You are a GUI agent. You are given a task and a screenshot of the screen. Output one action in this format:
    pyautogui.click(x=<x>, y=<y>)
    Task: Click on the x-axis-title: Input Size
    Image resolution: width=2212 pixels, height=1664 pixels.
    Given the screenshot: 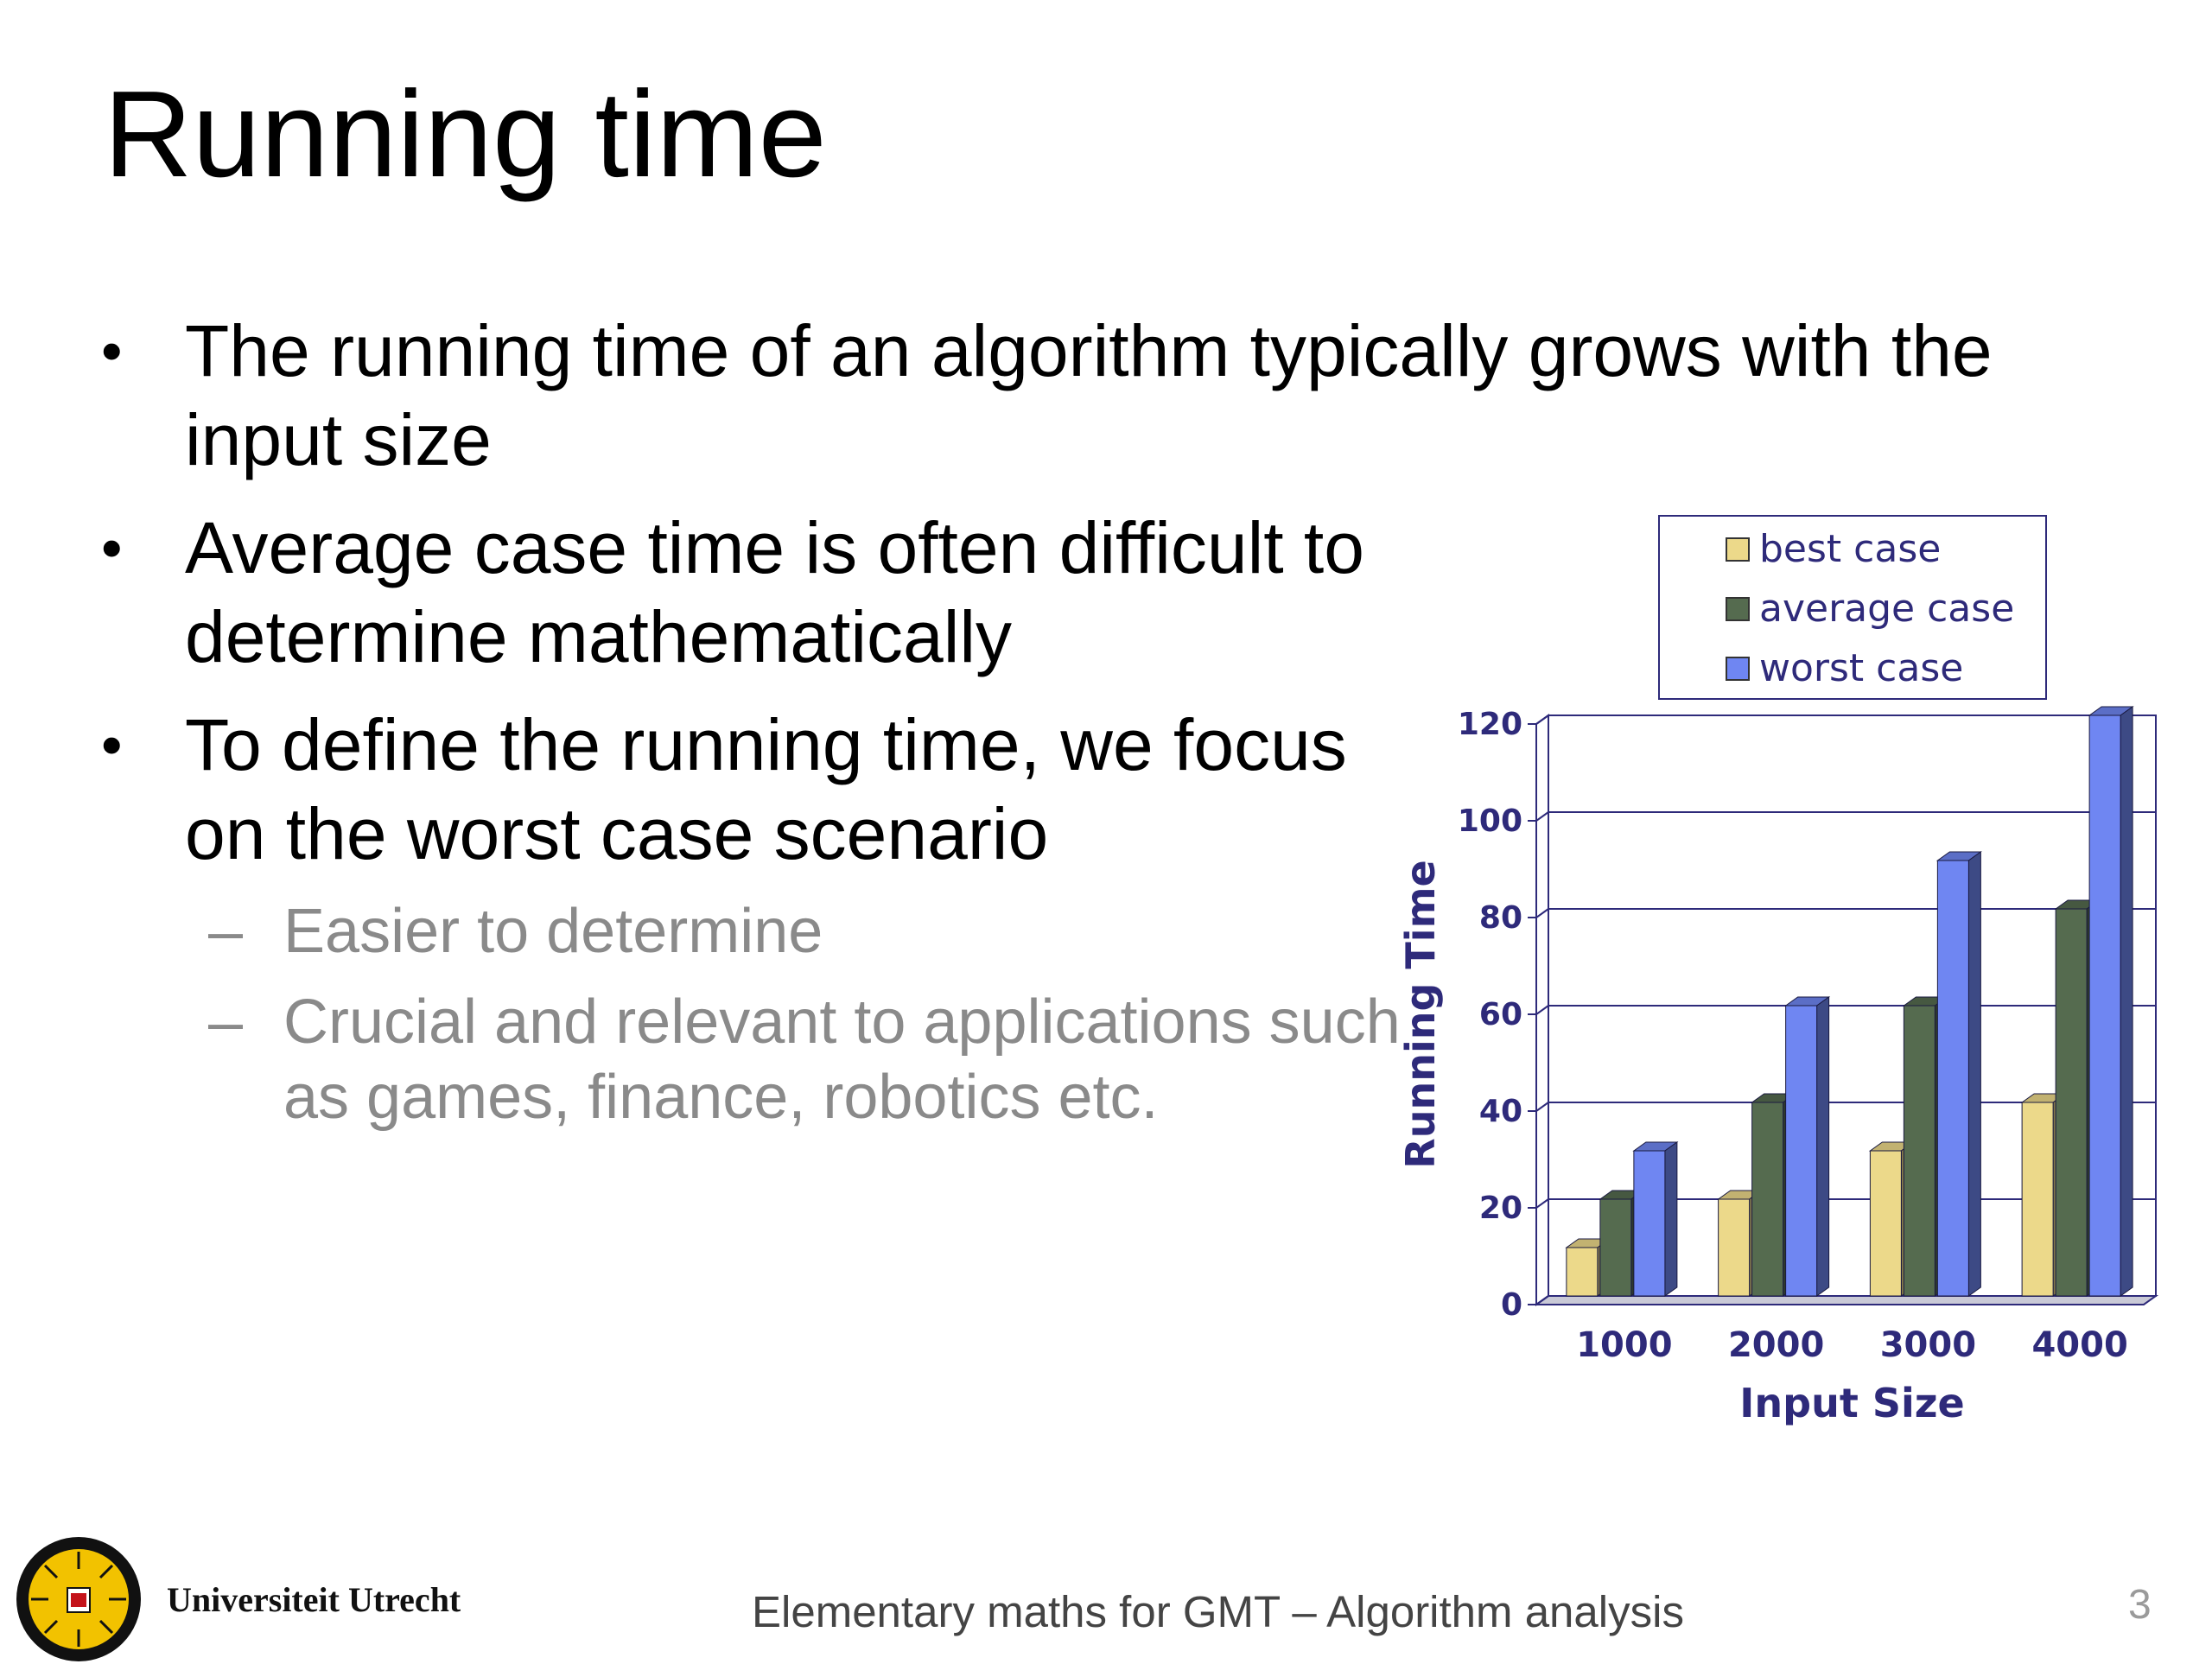 What is the action you would take?
    pyautogui.click(x=1851, y=1403)
    